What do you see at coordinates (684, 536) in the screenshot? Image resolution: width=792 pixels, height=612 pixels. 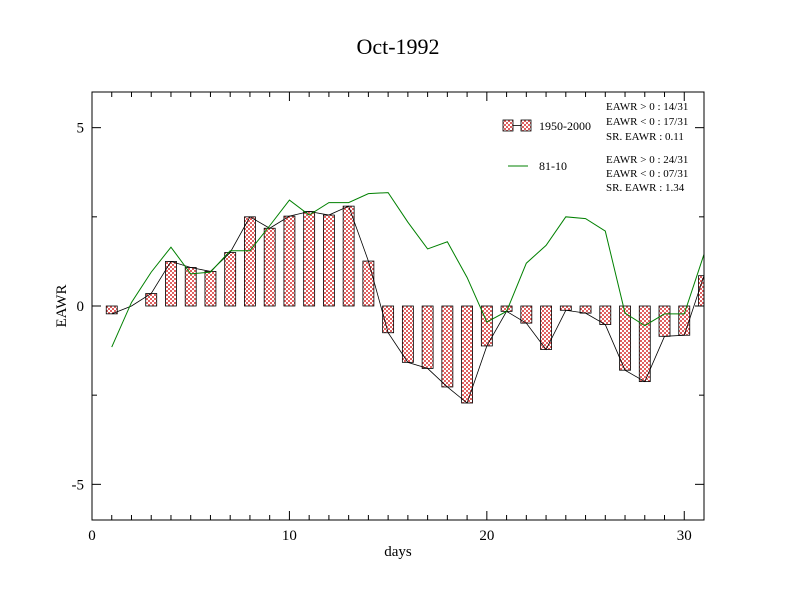 I see `x-tick-label: 30` at bounding box center [684, 536].